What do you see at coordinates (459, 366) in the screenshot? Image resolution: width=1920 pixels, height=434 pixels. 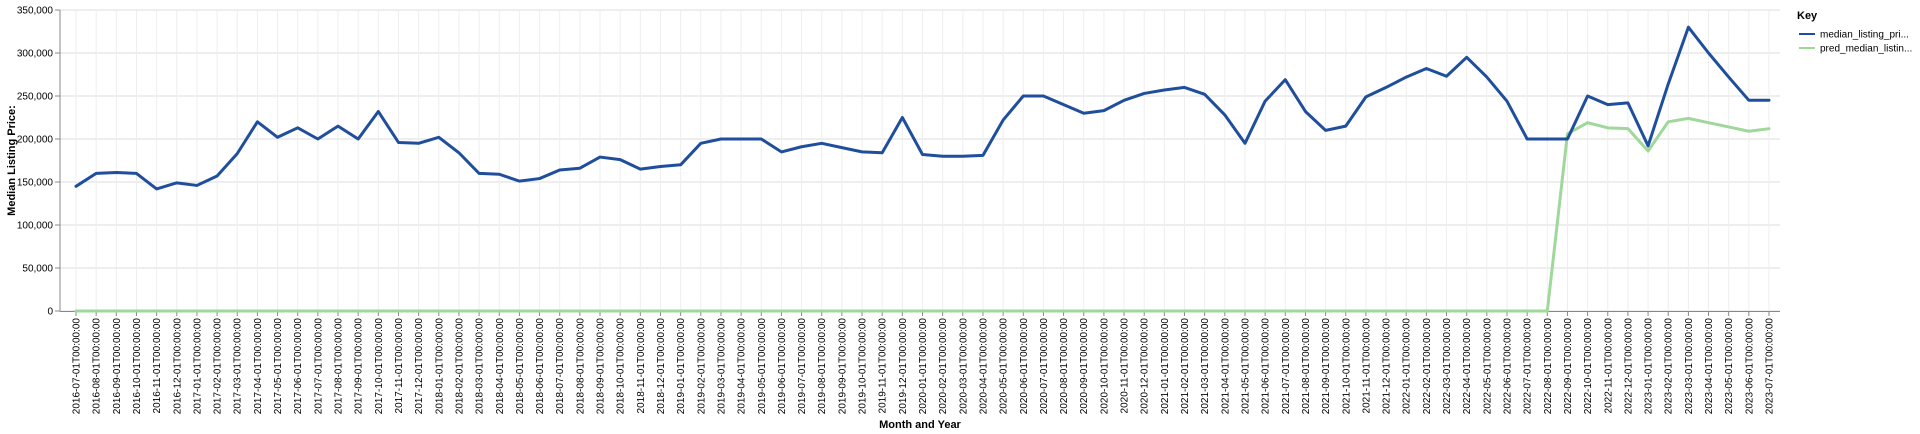 I see `x-tick-label: 2018-02-01T00:00:00` at bounding box center [459, 366].